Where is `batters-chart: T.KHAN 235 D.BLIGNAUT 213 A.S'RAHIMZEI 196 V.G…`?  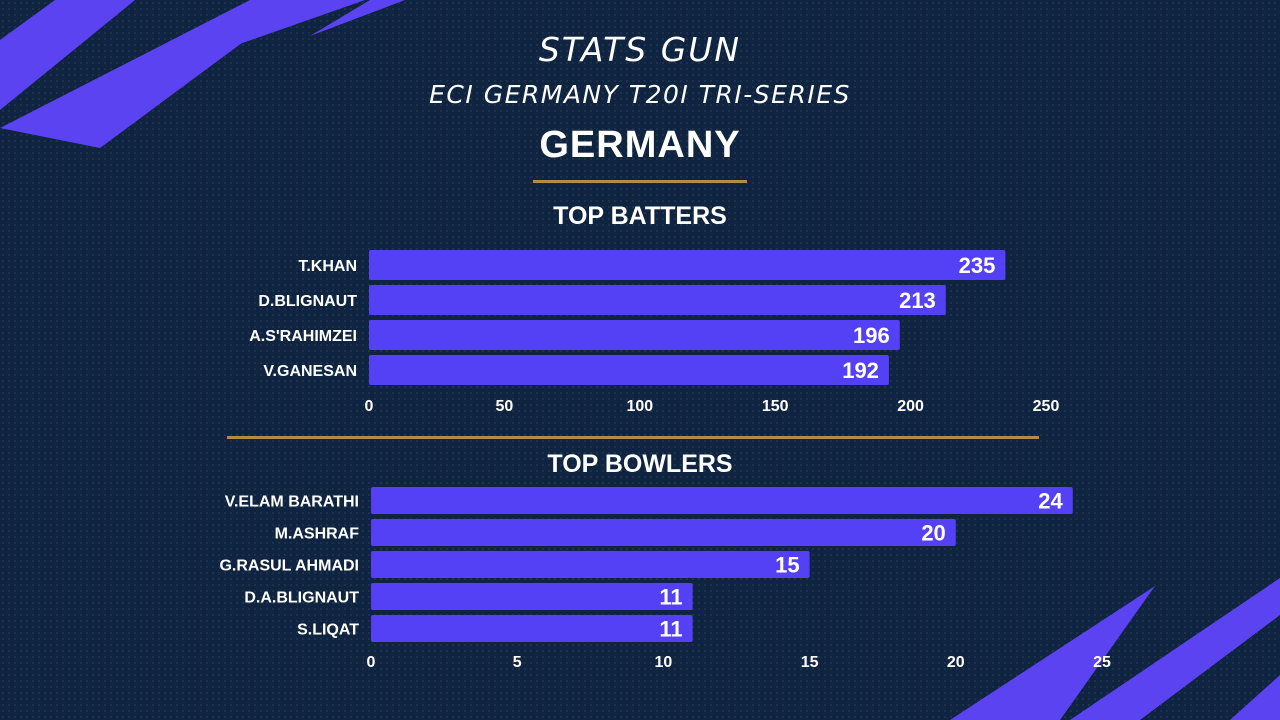
batters-chart: T.KHAN 235 D.BLIGNAUT 213 A.S'RAHIMZEI 196 V.G… is located at coordinates (654, 332).